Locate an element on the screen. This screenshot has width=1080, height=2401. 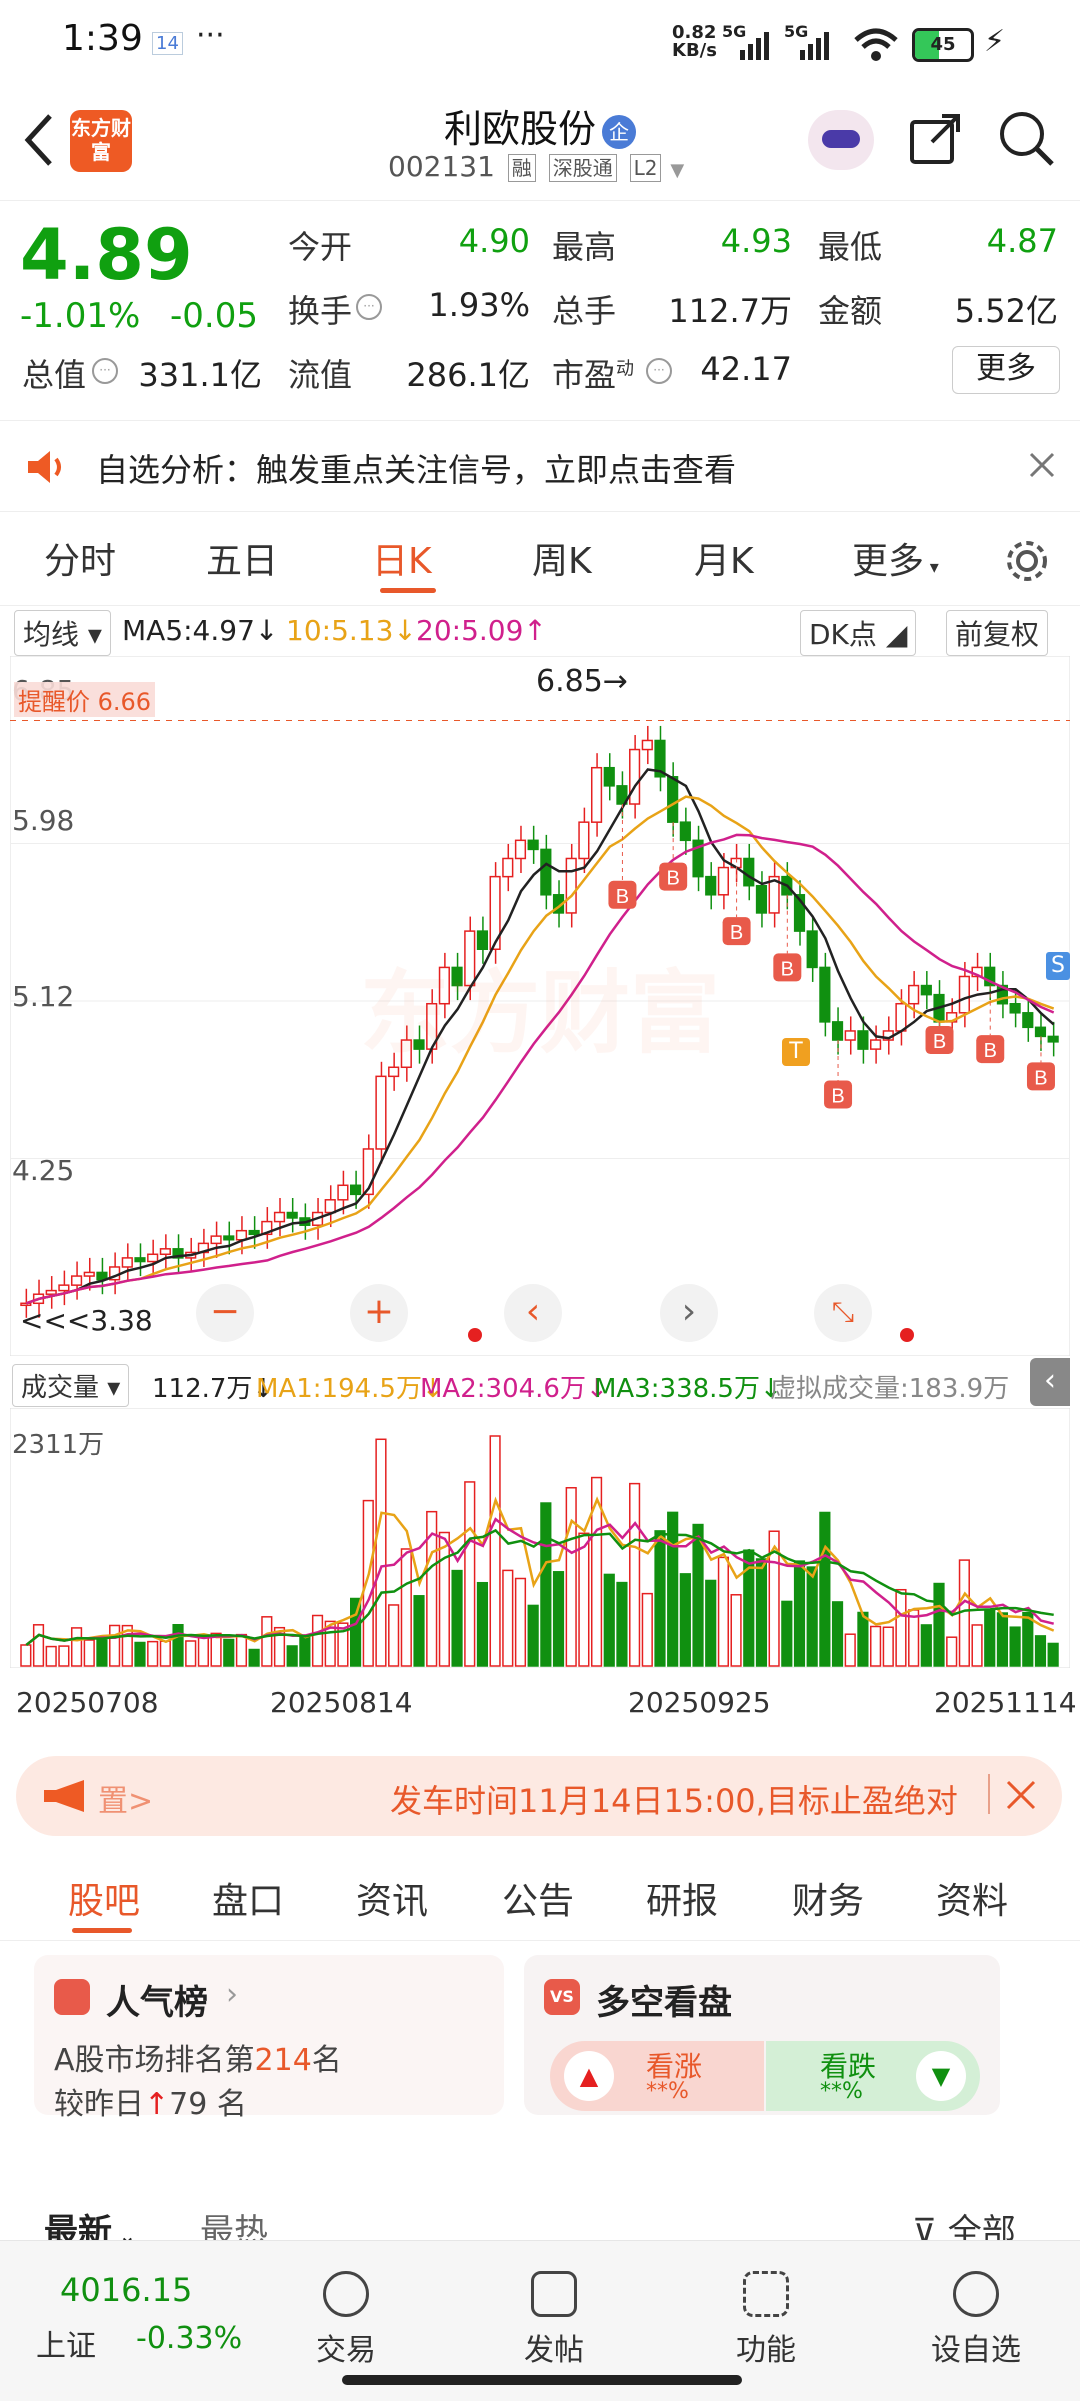
nav-add-watchlist: 设自选 is located at coordinates (976, 2320).